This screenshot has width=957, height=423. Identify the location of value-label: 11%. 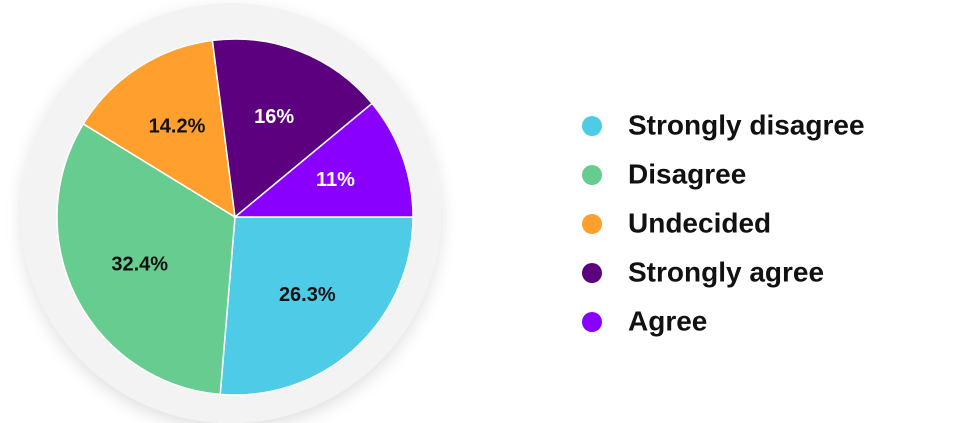
(335, 180).